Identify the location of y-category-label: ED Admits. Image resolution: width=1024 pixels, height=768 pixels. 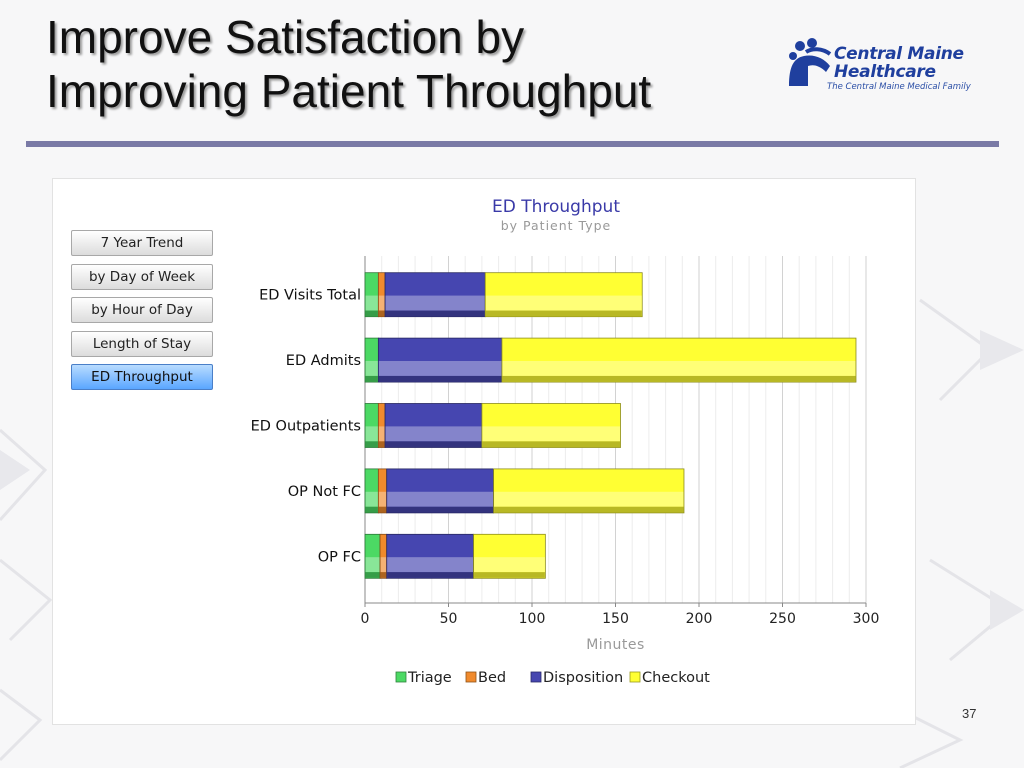
(323, 361).